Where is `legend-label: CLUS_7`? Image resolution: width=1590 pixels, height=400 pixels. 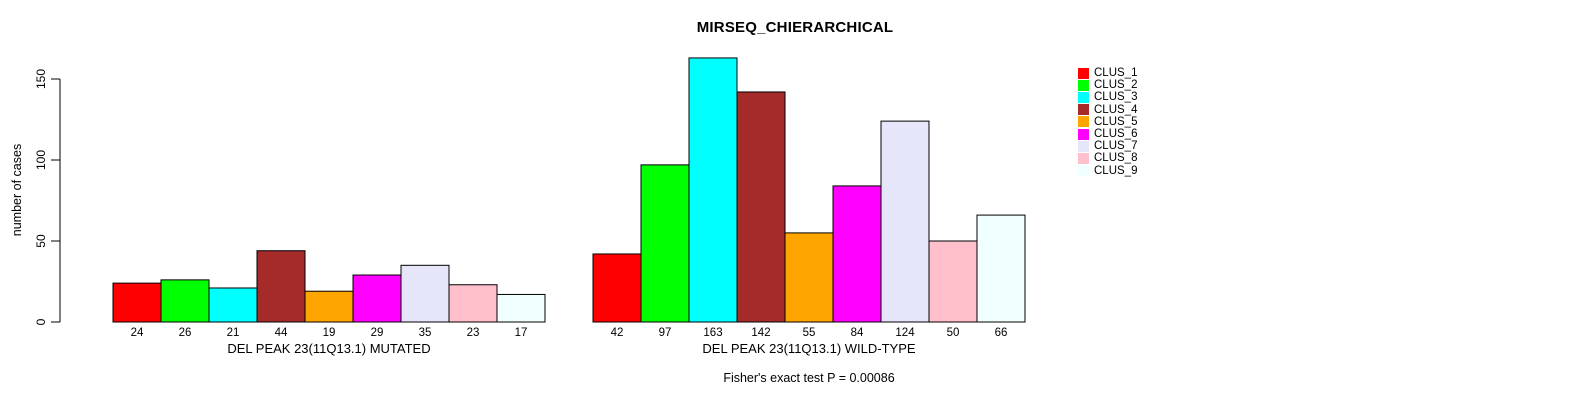
legend-label: CLUS_7 is located at coordinates (1116, 146).